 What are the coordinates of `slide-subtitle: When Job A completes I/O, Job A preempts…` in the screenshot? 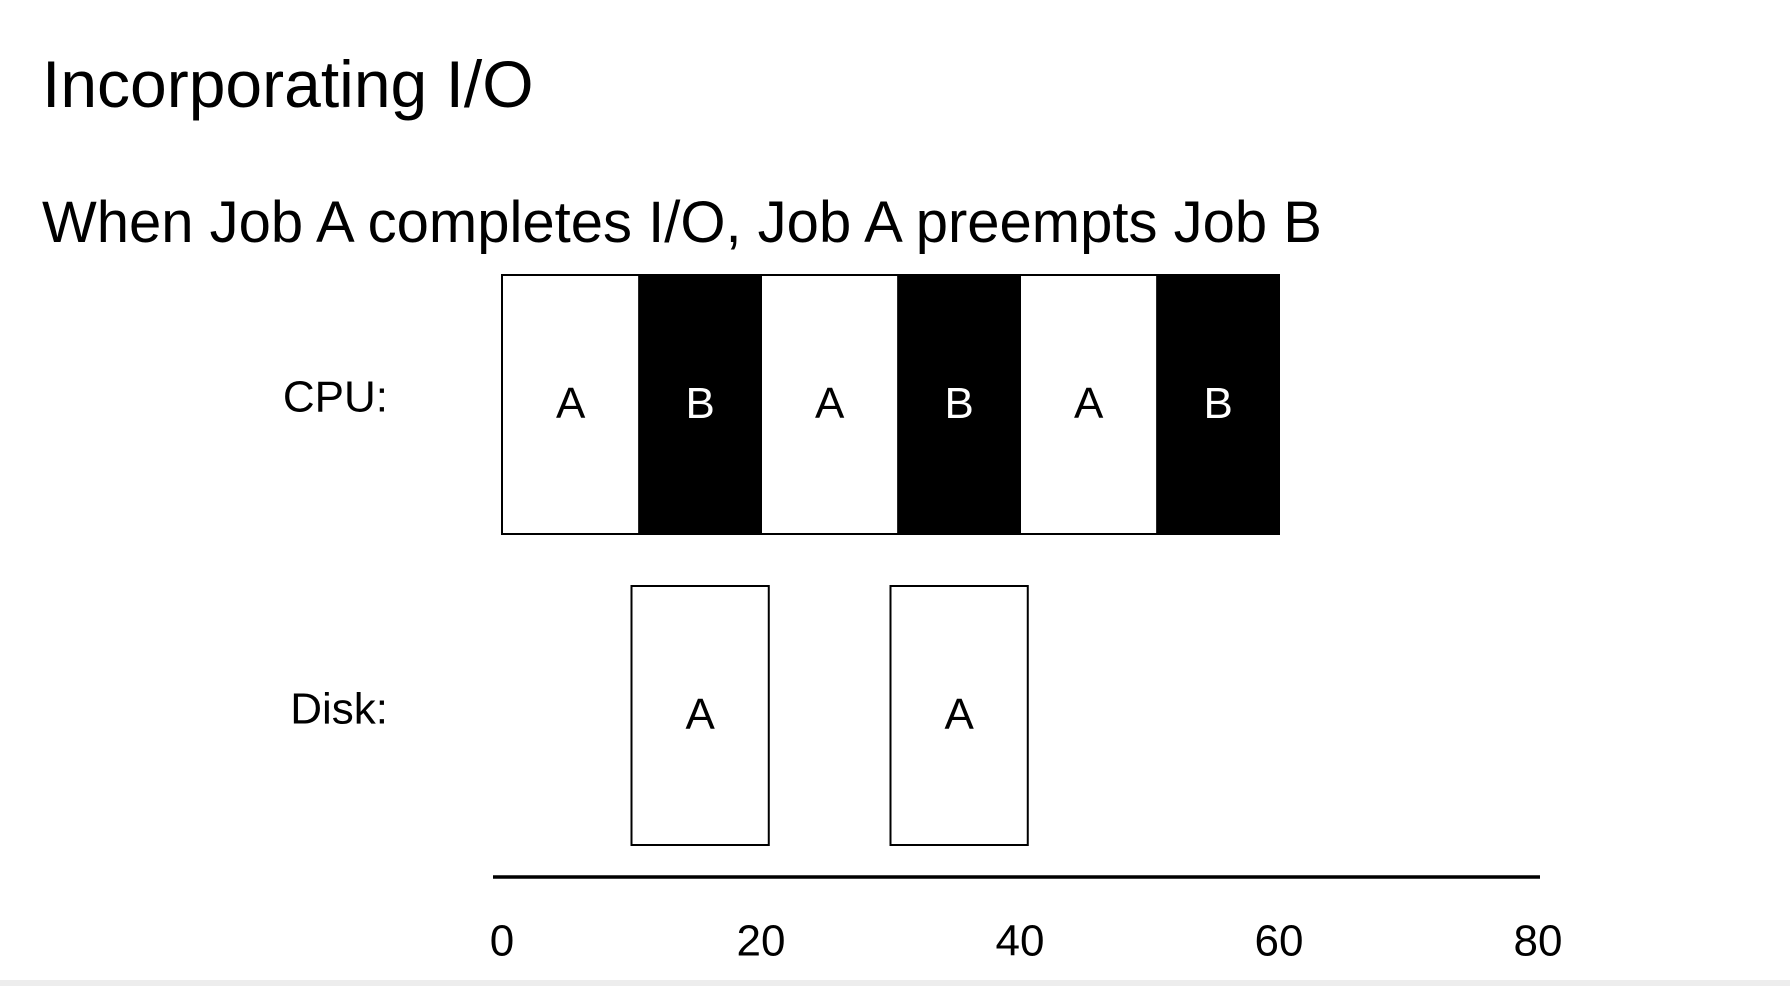 It's located at (682, 222).